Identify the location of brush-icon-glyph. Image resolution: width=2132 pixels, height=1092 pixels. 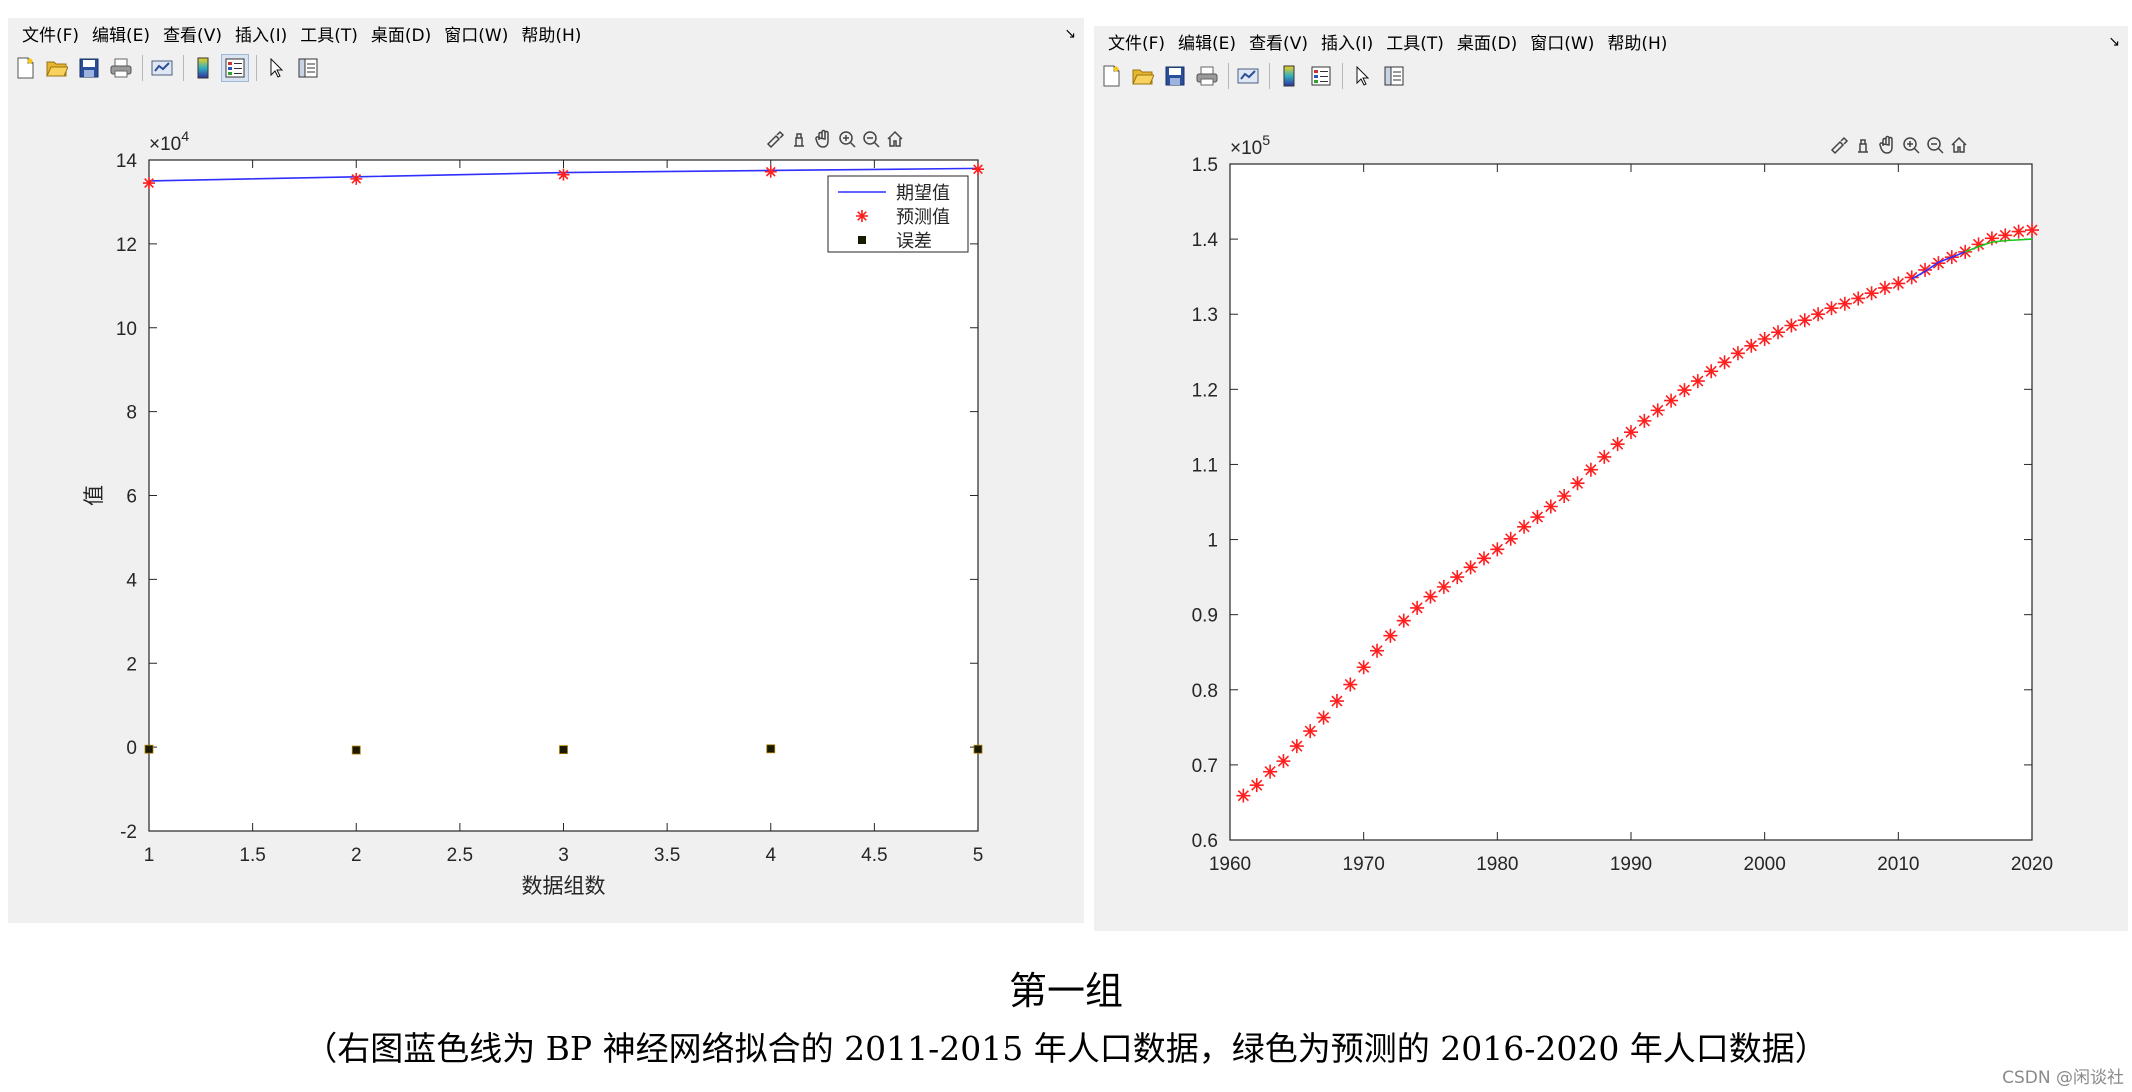
(1839, 145).